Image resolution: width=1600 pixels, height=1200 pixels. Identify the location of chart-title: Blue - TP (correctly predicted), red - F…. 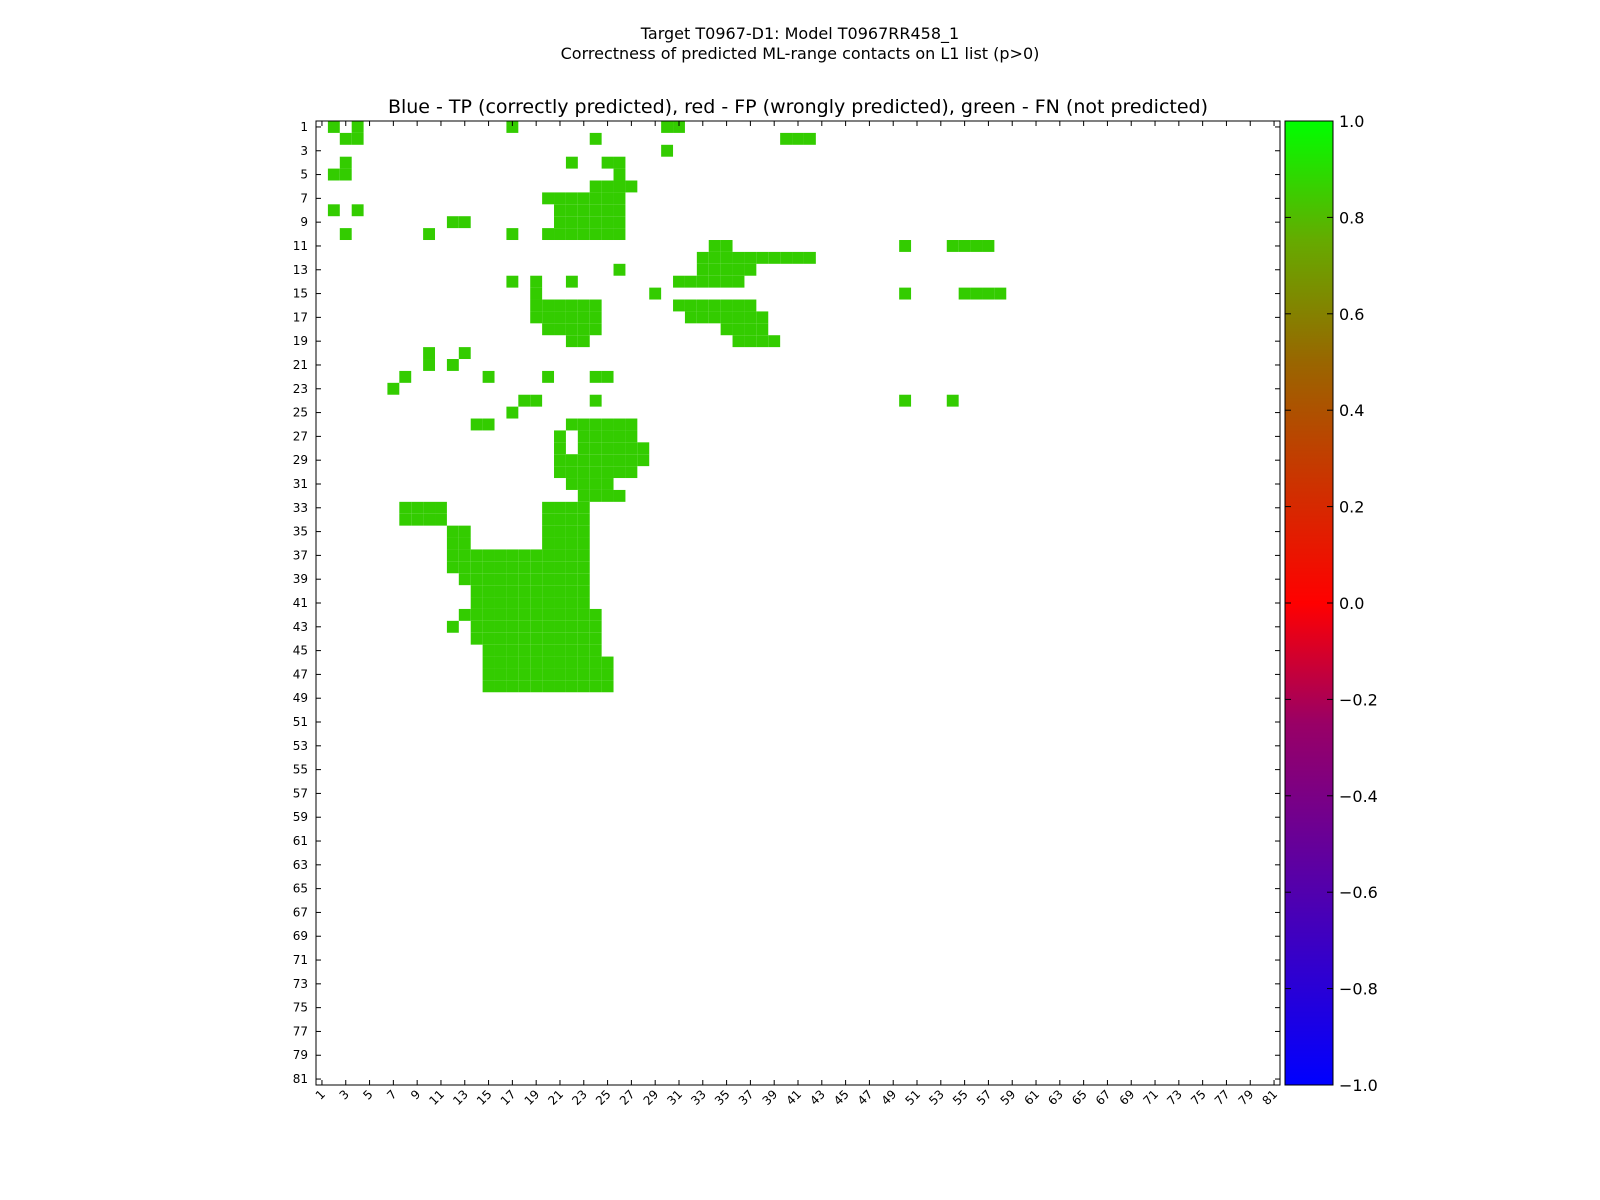
(798, 107).